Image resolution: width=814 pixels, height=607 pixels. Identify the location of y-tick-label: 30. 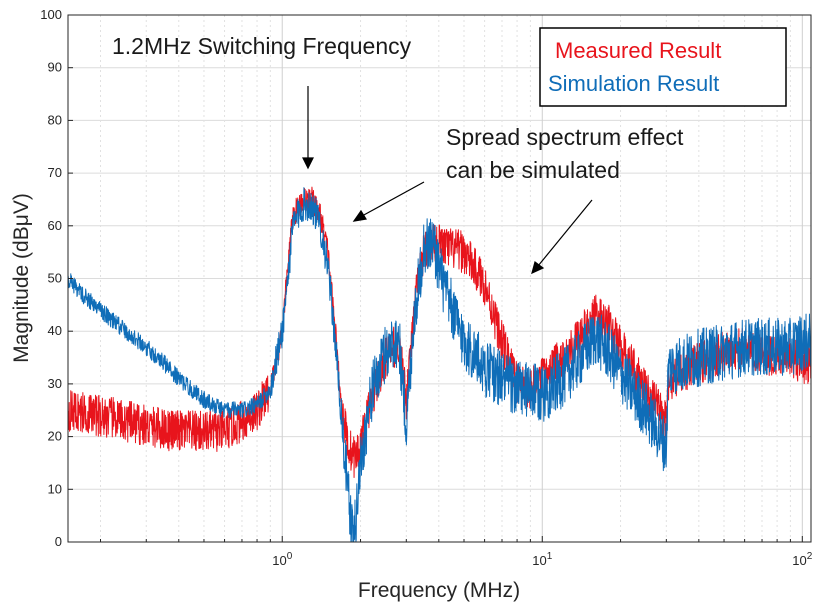
(55, 383).